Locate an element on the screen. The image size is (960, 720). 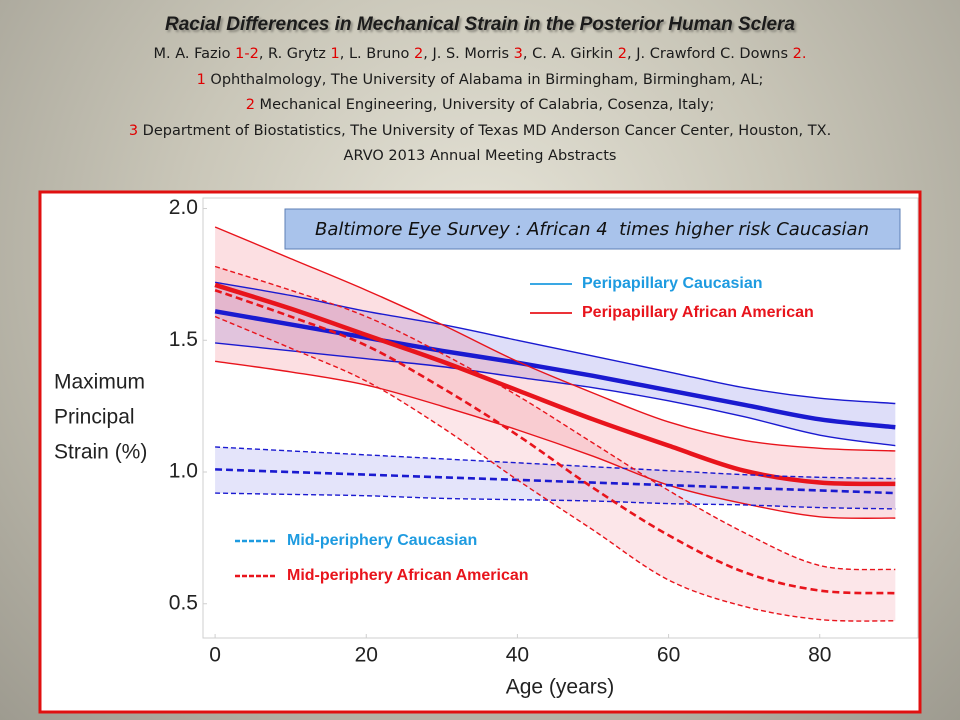
x-tick-label: 80 is located at coordinates (819, 655).